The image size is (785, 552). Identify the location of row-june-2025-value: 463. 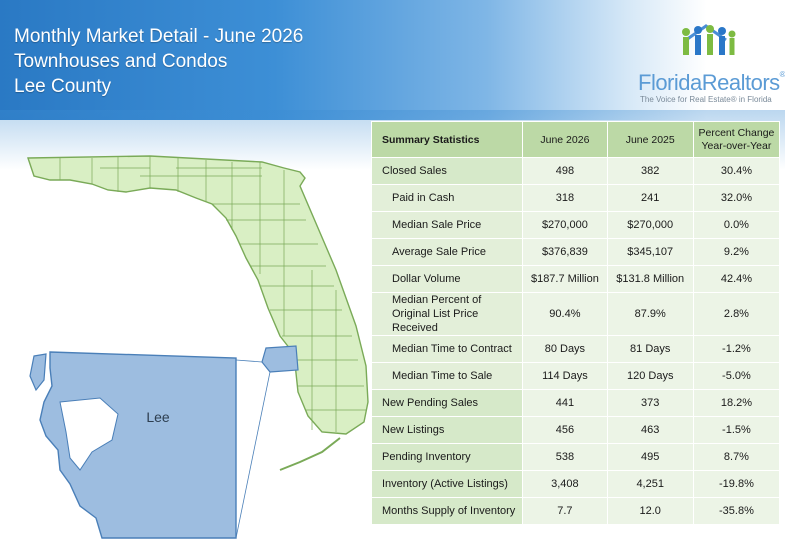
(650, 430).